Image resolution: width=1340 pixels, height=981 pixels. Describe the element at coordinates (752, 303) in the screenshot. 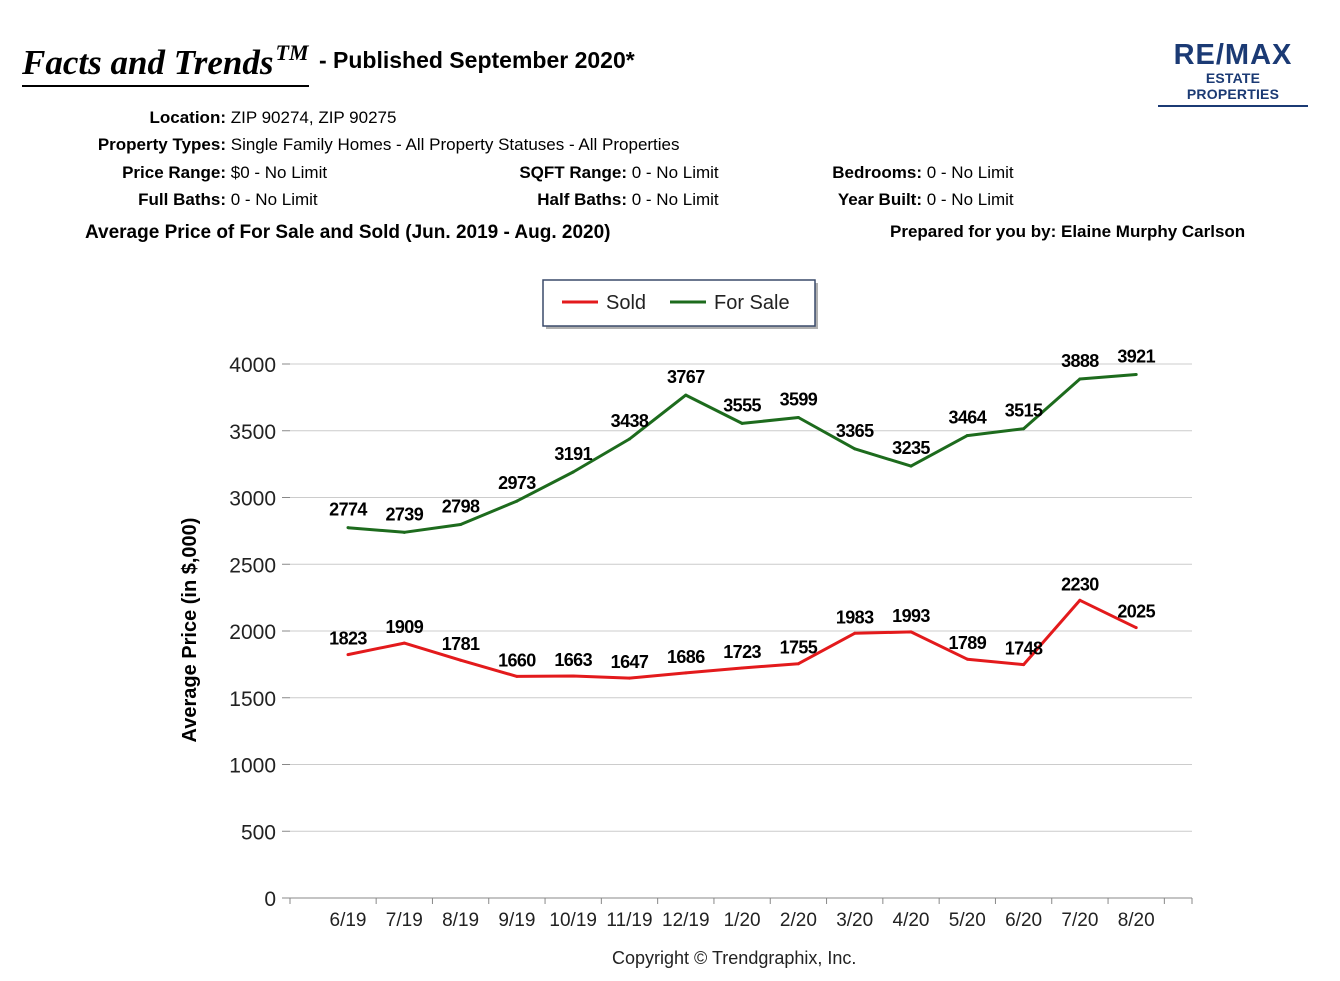

I see `legend-label-for-sale: For Sale` at that location.